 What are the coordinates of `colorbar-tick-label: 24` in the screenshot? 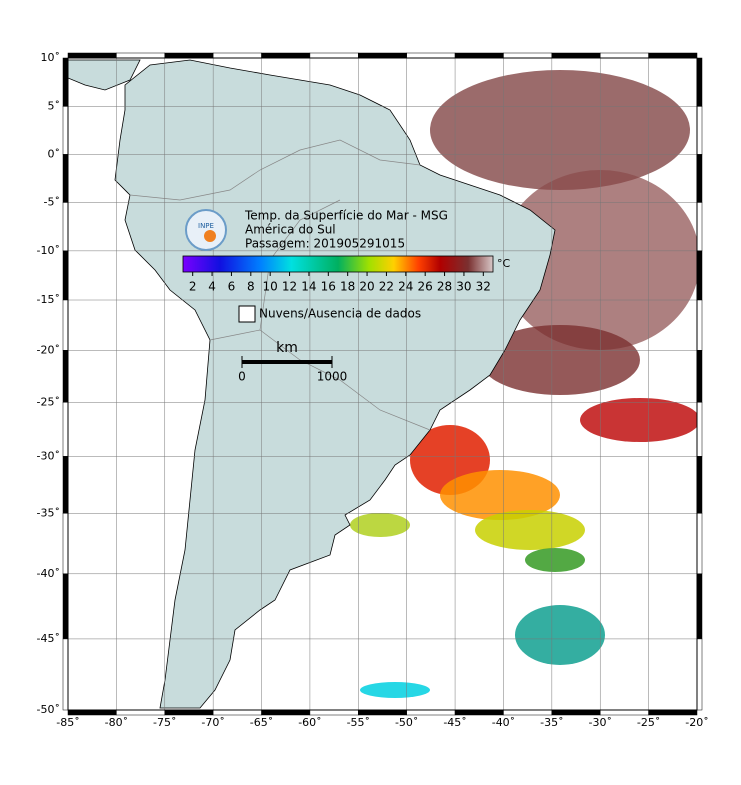 It's located at (405, 287).